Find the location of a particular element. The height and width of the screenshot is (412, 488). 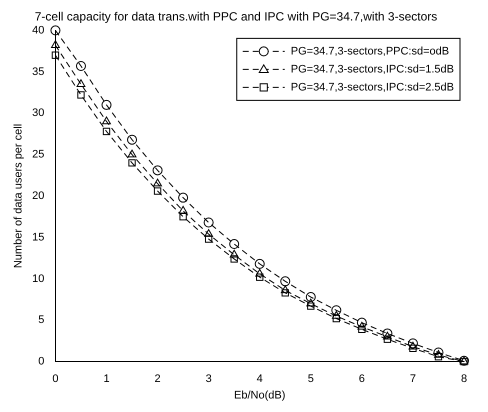

legend-label: PG=34.7,3-sectors,IPC:sd=2.5dB is located at coordinates (372, 87).